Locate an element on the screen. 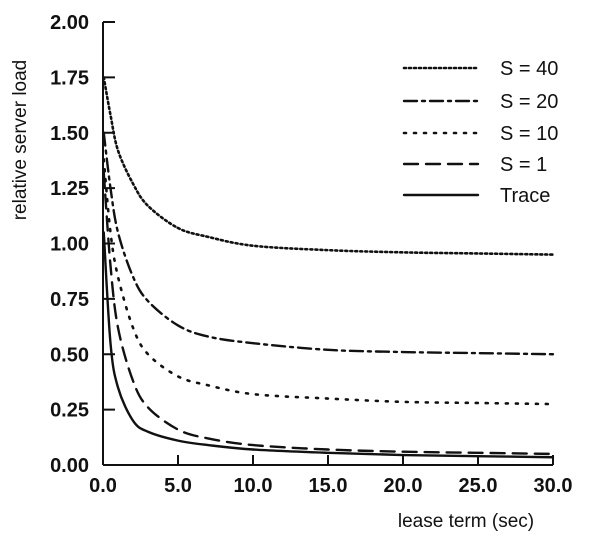 The width and height of the screenshot is (602, 539). x-axis-label: lease term (sec) is located at coordinates (466, 521).